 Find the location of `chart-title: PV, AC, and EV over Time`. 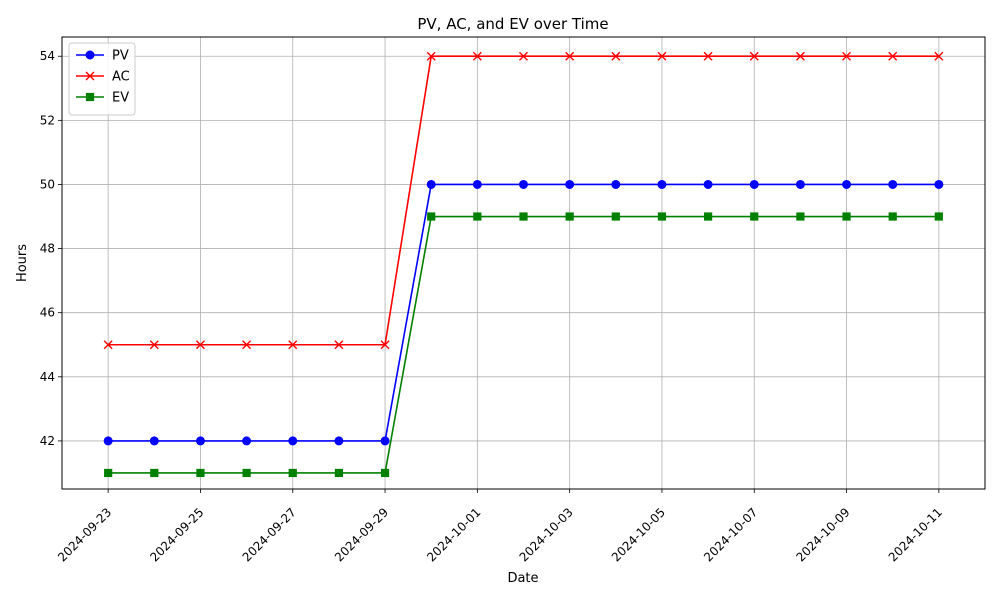

chart-title: PV, AC, and EV over Time is located at coordinates (512, 24).